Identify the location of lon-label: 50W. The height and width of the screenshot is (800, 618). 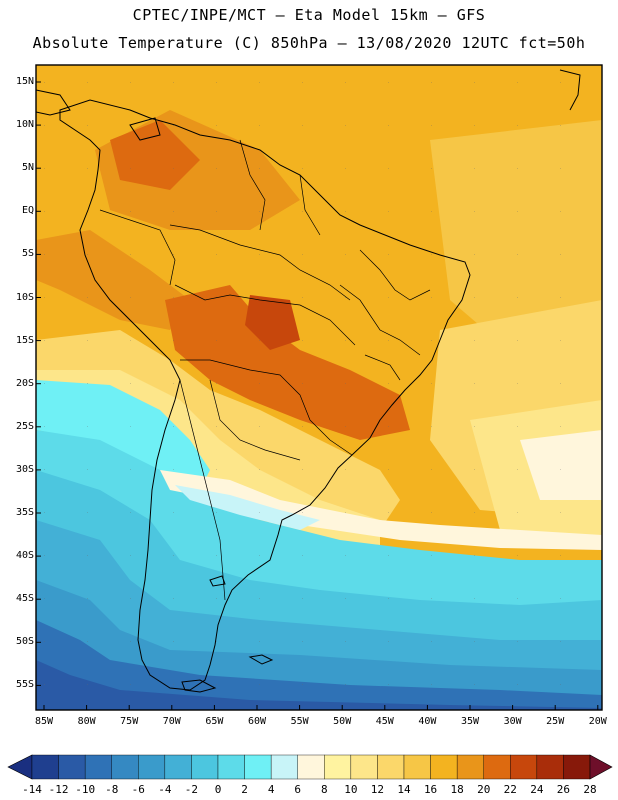
(342, 721).